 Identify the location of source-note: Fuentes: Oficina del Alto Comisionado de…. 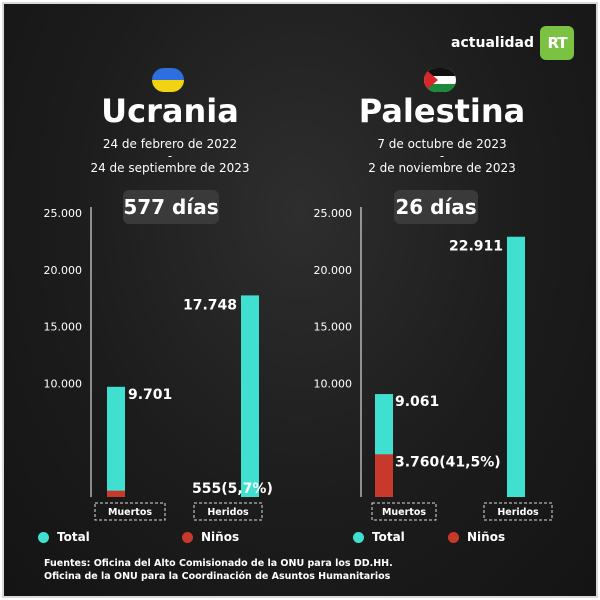
(218, 570).